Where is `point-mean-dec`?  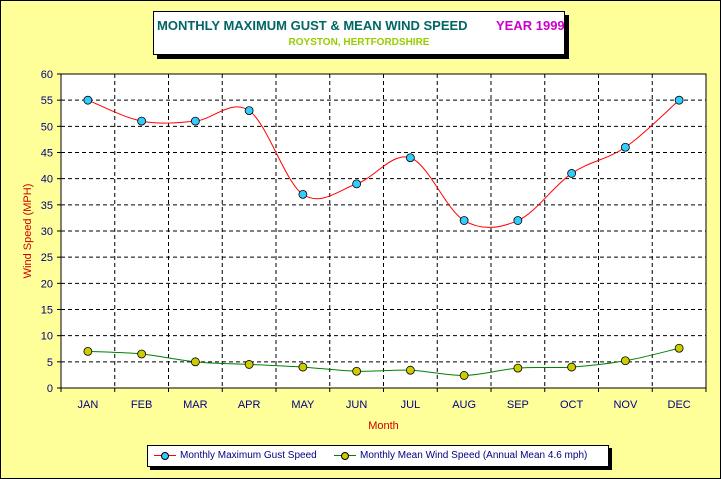
point-mean-dec is located at coordinates (679, 348).